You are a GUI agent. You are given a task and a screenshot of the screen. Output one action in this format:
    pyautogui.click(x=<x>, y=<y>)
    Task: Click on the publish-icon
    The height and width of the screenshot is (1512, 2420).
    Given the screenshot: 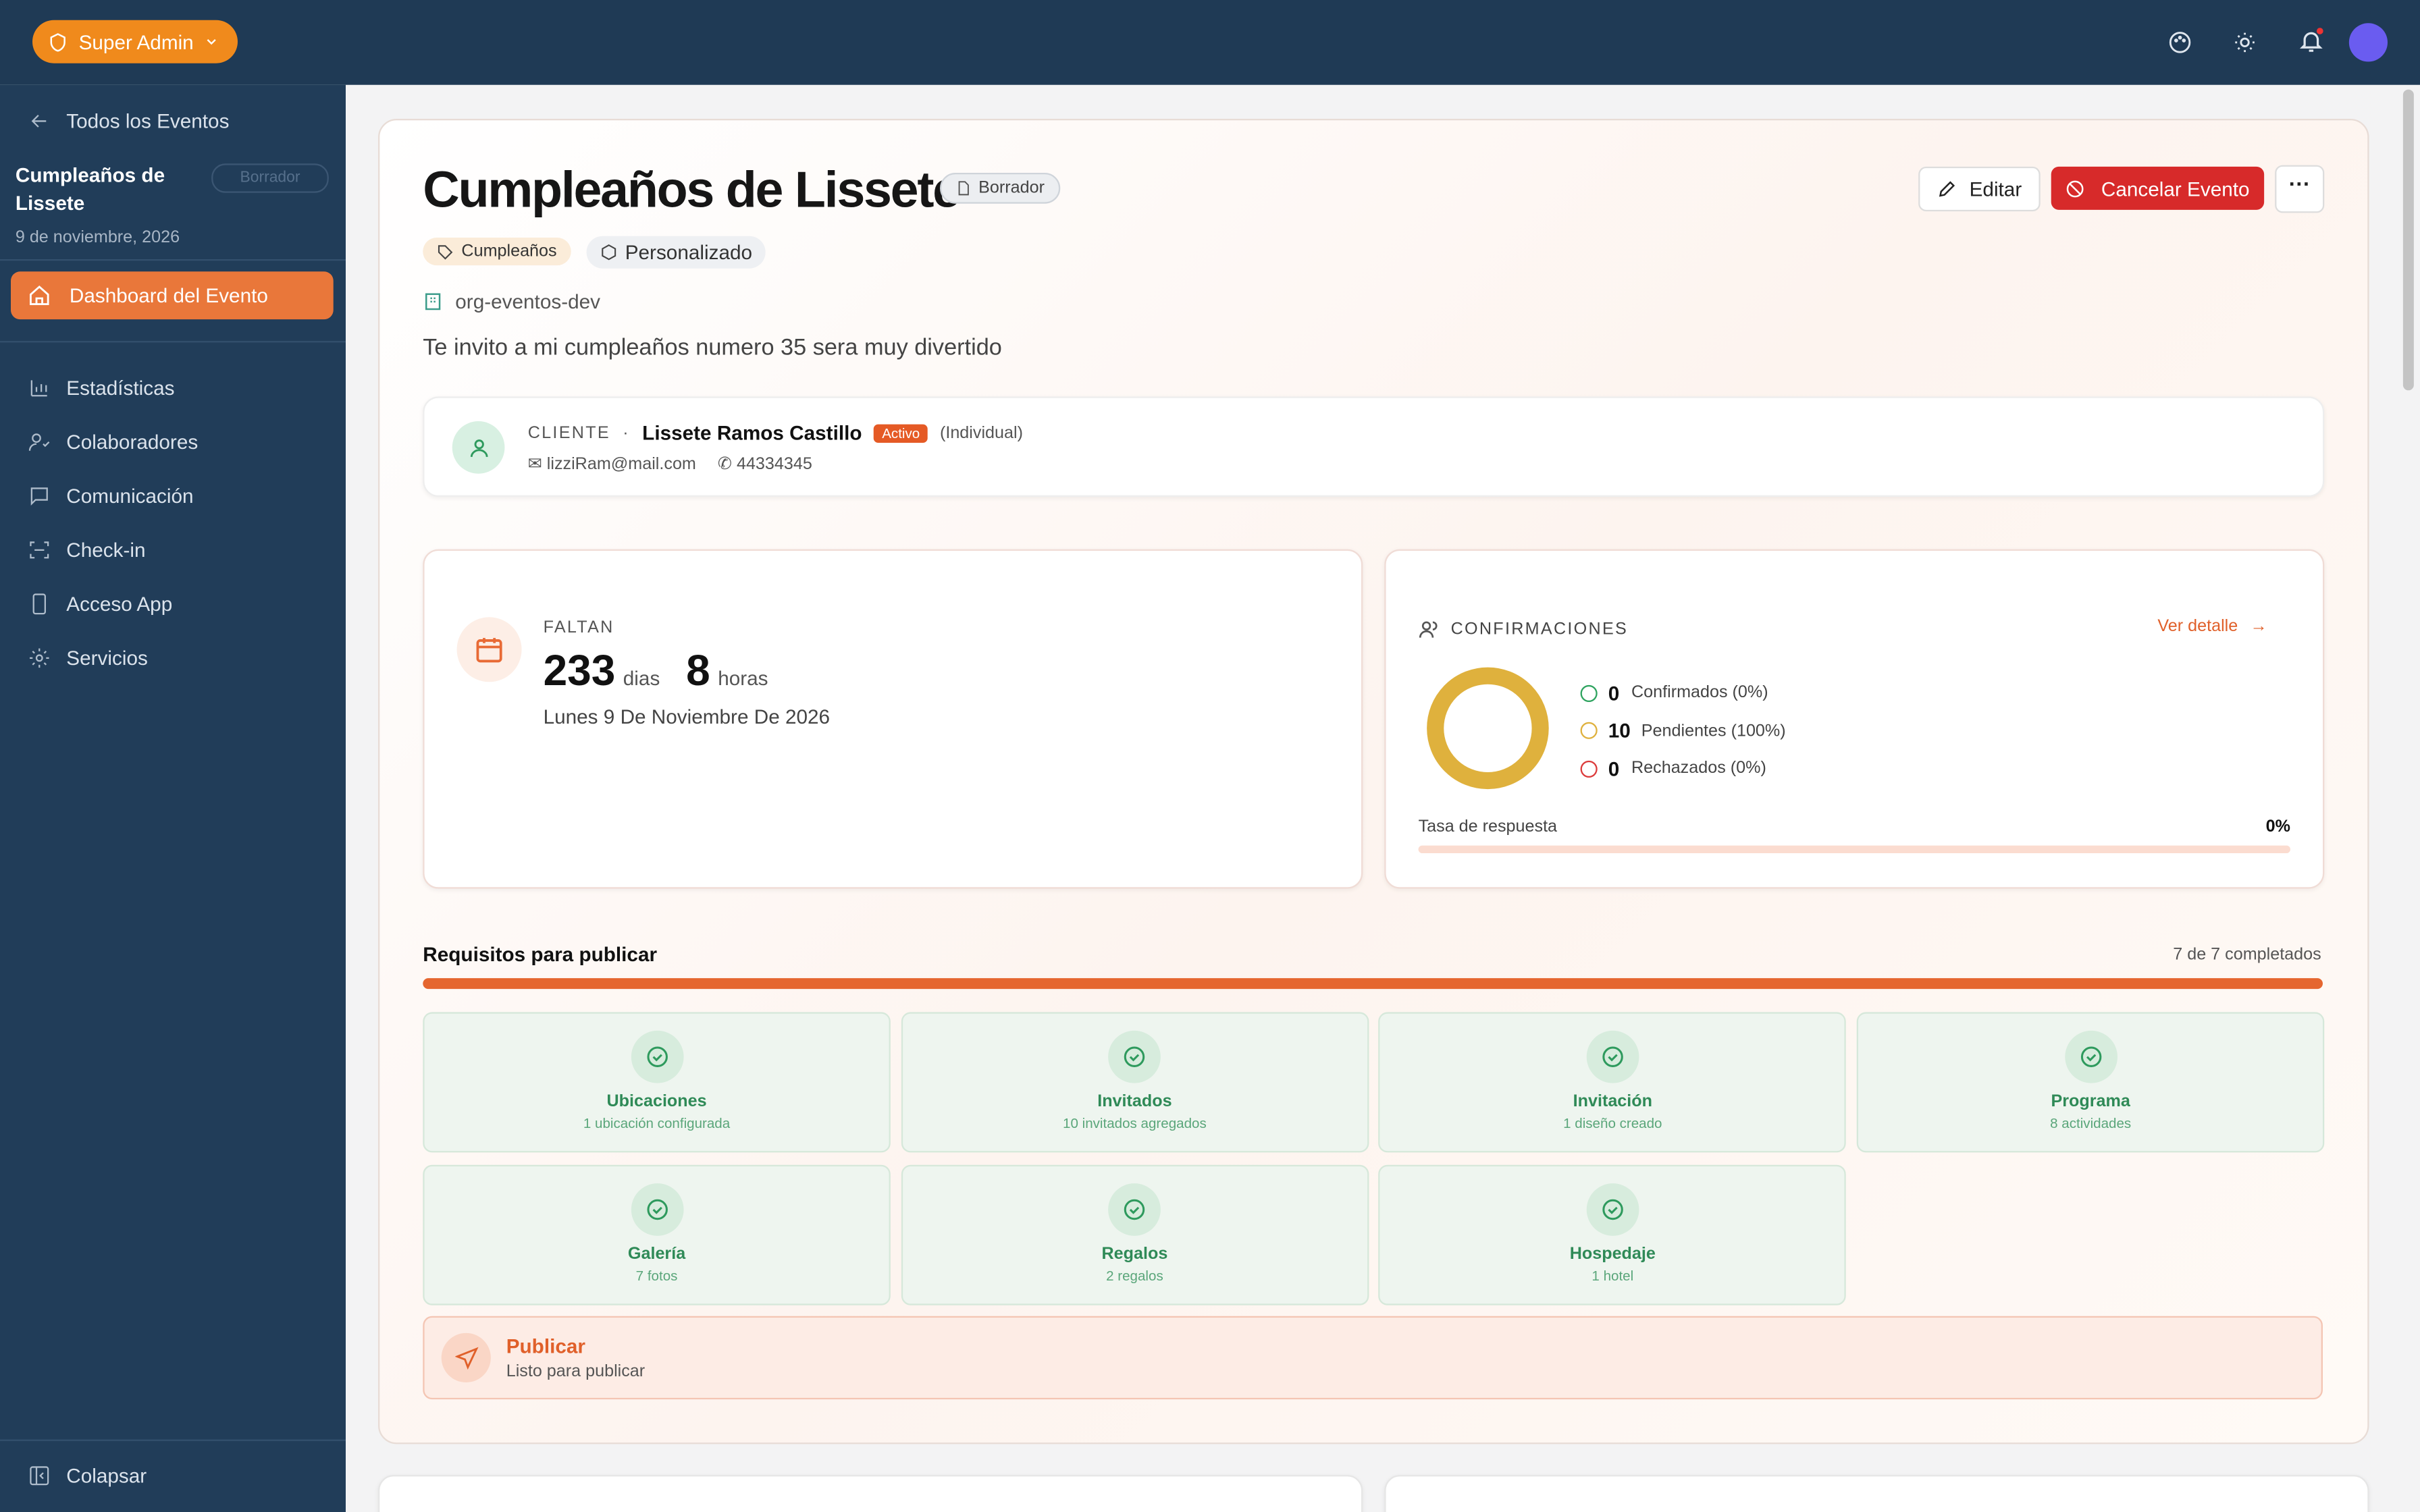 What is the action you would take?
    pyautogui.click(x=466, y=1357)
    